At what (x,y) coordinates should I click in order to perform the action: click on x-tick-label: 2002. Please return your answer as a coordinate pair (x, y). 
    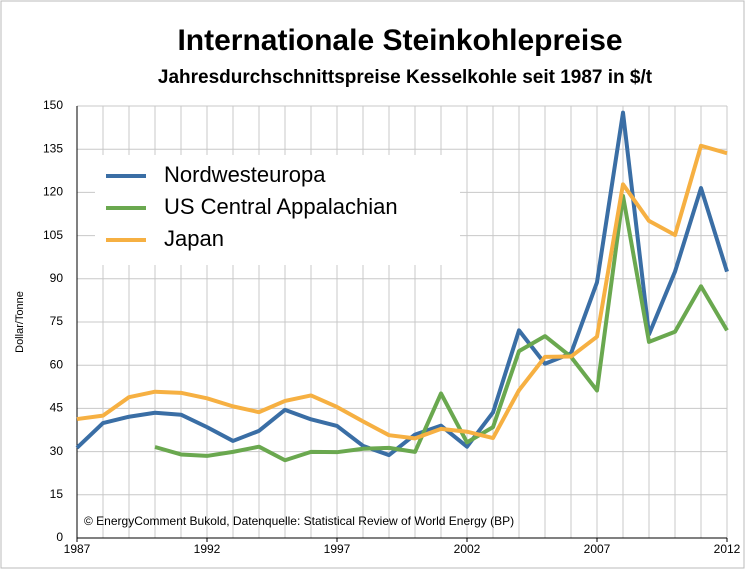
    Looking at the image, I should click on (467, 549).